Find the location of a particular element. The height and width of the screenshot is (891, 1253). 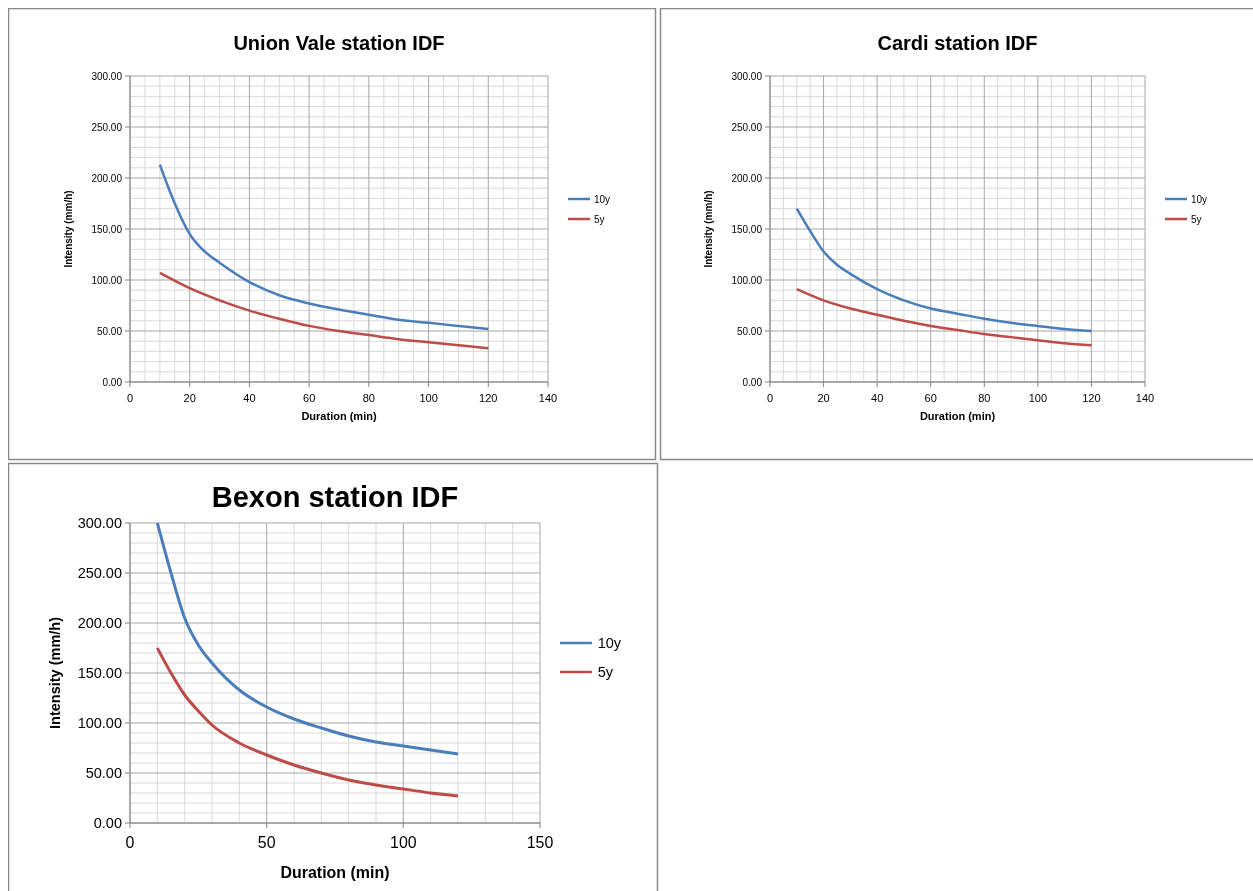

x-tick-label: 150 is located at coordinates (540, 843).